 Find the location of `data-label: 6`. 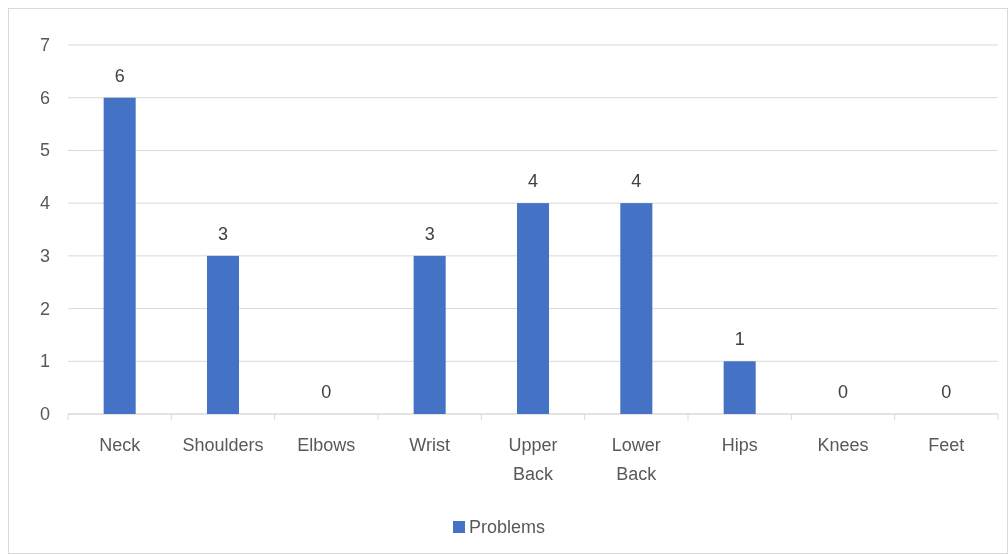

data-label: 6 is located at coordinates (119, 75).